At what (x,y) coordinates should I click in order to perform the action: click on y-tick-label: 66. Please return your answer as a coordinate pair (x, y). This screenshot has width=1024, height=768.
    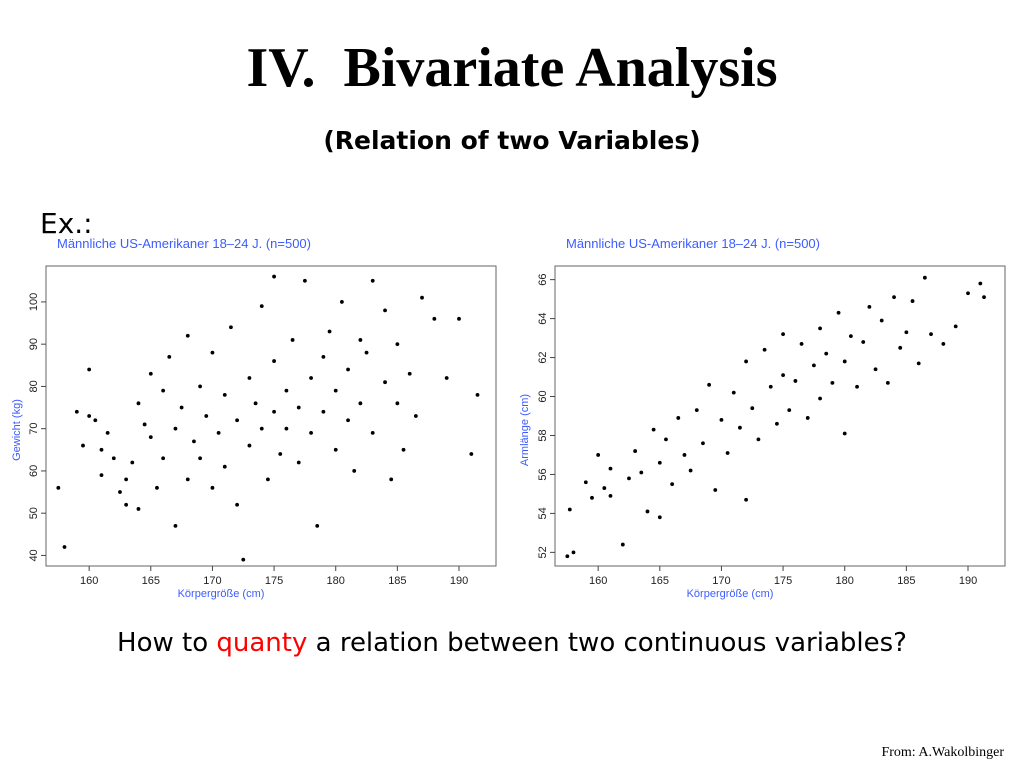
    Looking at the image, I should click on (543, 280).